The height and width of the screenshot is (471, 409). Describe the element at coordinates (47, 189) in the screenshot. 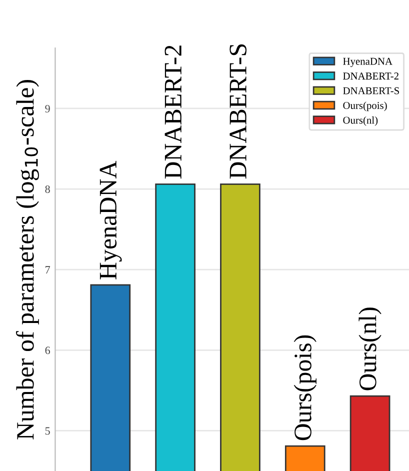

I see `y-tick-label: 8` at that location.